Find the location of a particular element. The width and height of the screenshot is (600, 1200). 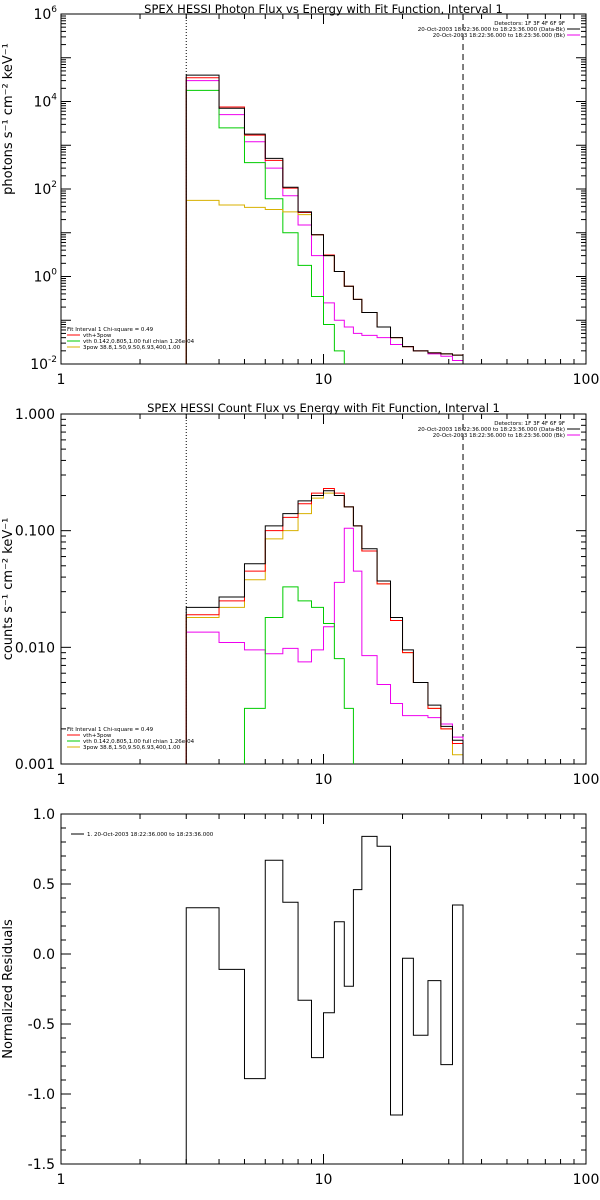

y-tick-label: 10⁴ is located at coordinates (45, 102).